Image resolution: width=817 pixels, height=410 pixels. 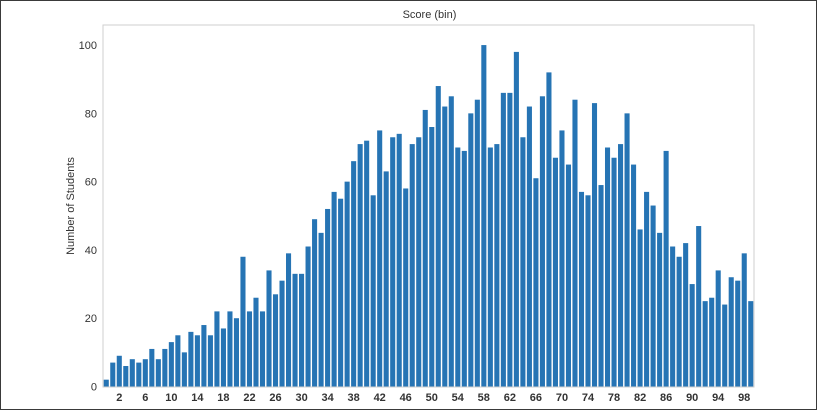 I want to click on x-tick-label: 2, so click(x=119, y=398).